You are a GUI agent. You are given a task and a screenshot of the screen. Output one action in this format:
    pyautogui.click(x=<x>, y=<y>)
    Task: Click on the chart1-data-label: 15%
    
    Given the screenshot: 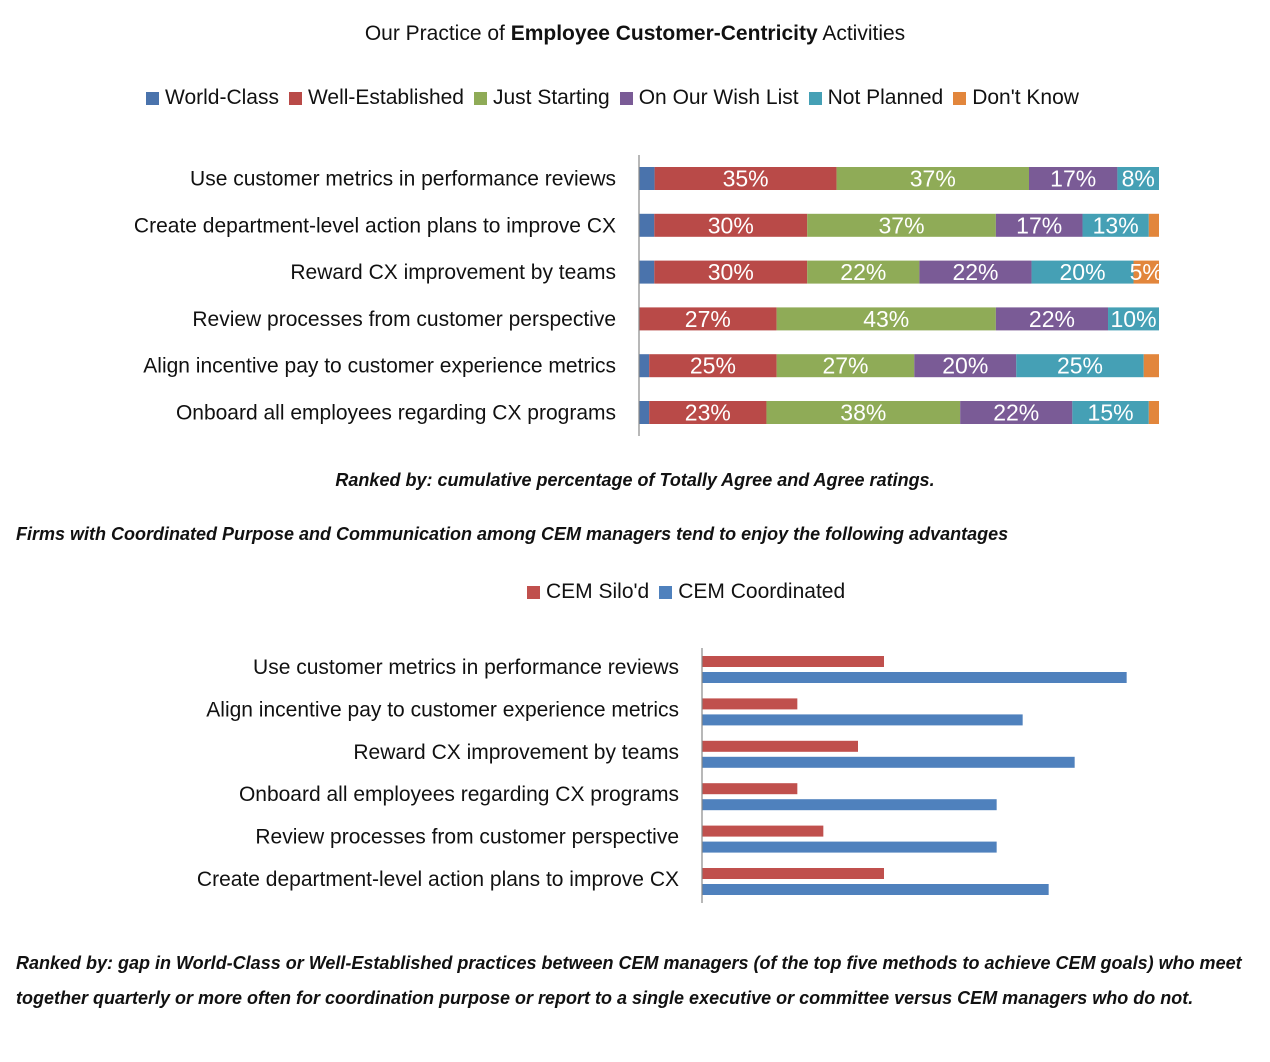 What is the action you would take?
    pyautogui.click(x=1111, y=413)
    